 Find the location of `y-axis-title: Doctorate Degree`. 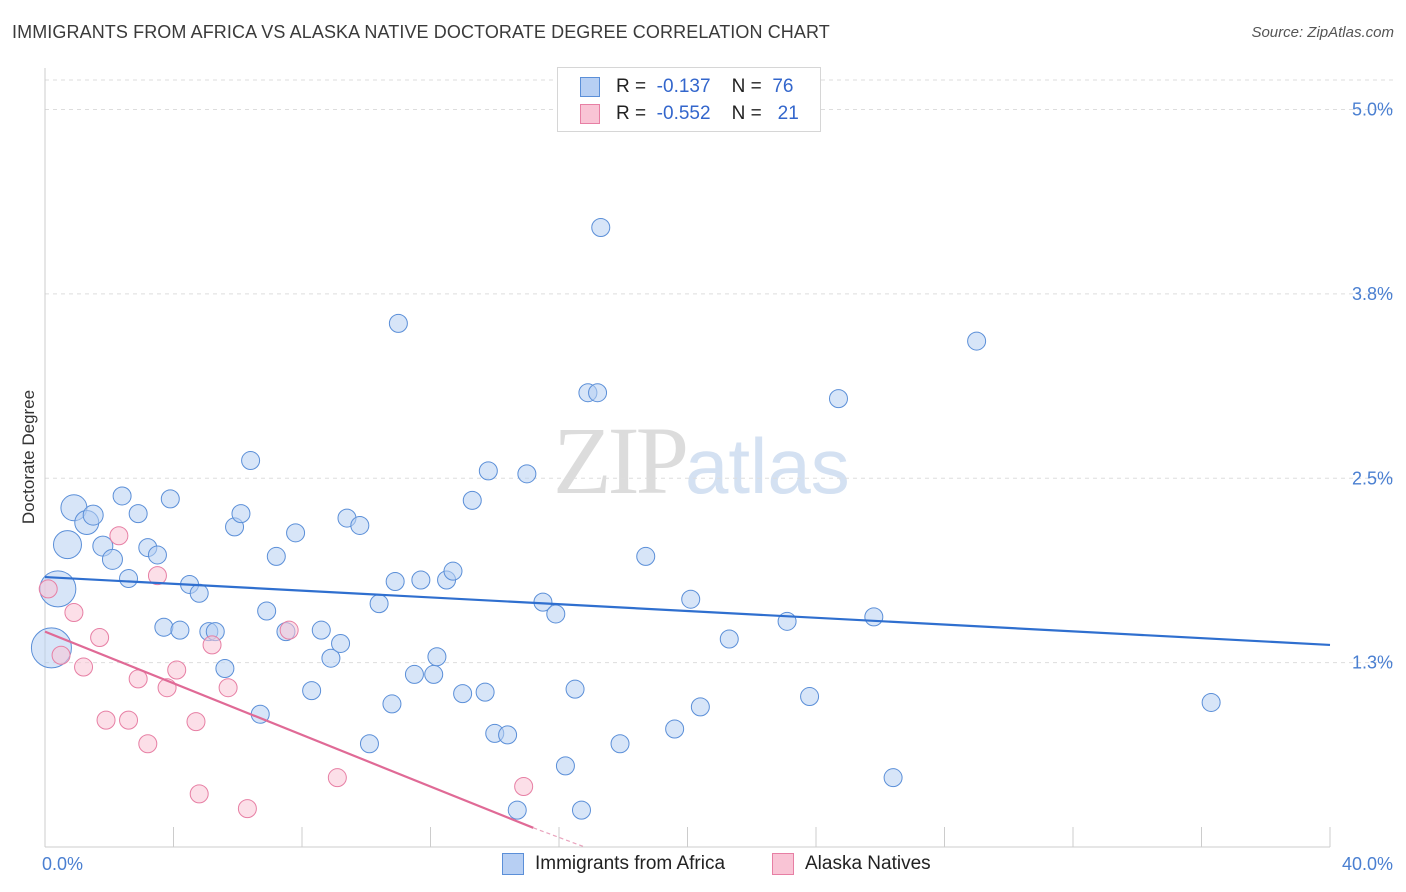

y-axis-title: Doctorate Degree is located at coordinates (28, 457).